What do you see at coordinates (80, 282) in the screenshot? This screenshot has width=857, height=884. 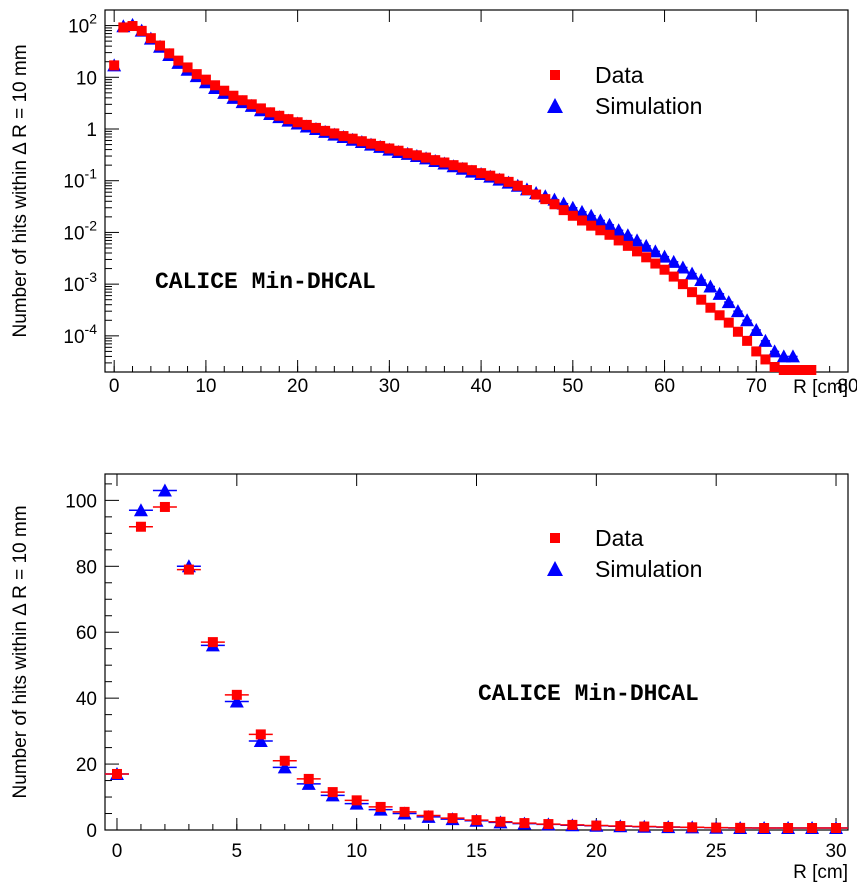 I see `y-tick-label: 10⁻³` at bounding box center [80, 282].